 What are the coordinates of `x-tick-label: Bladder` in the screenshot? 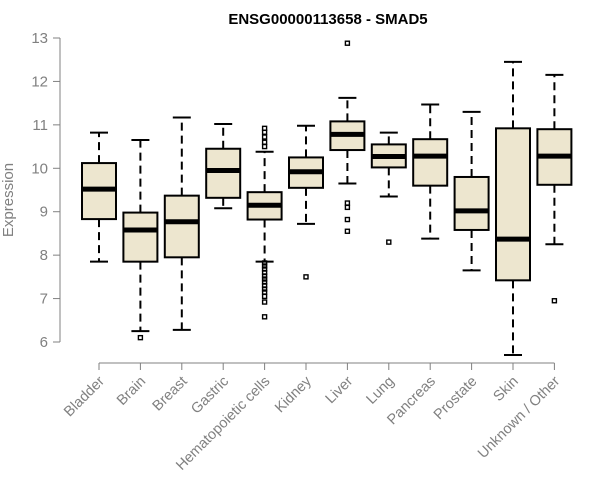 It's located at (84, 396).